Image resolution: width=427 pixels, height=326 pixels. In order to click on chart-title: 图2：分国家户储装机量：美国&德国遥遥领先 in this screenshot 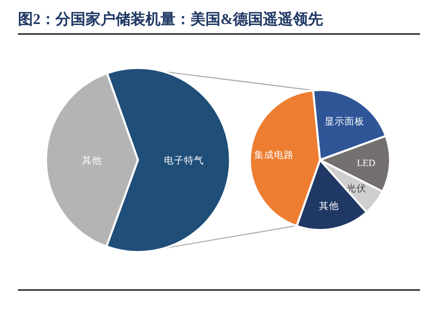, I will do `click(170, 19)`.